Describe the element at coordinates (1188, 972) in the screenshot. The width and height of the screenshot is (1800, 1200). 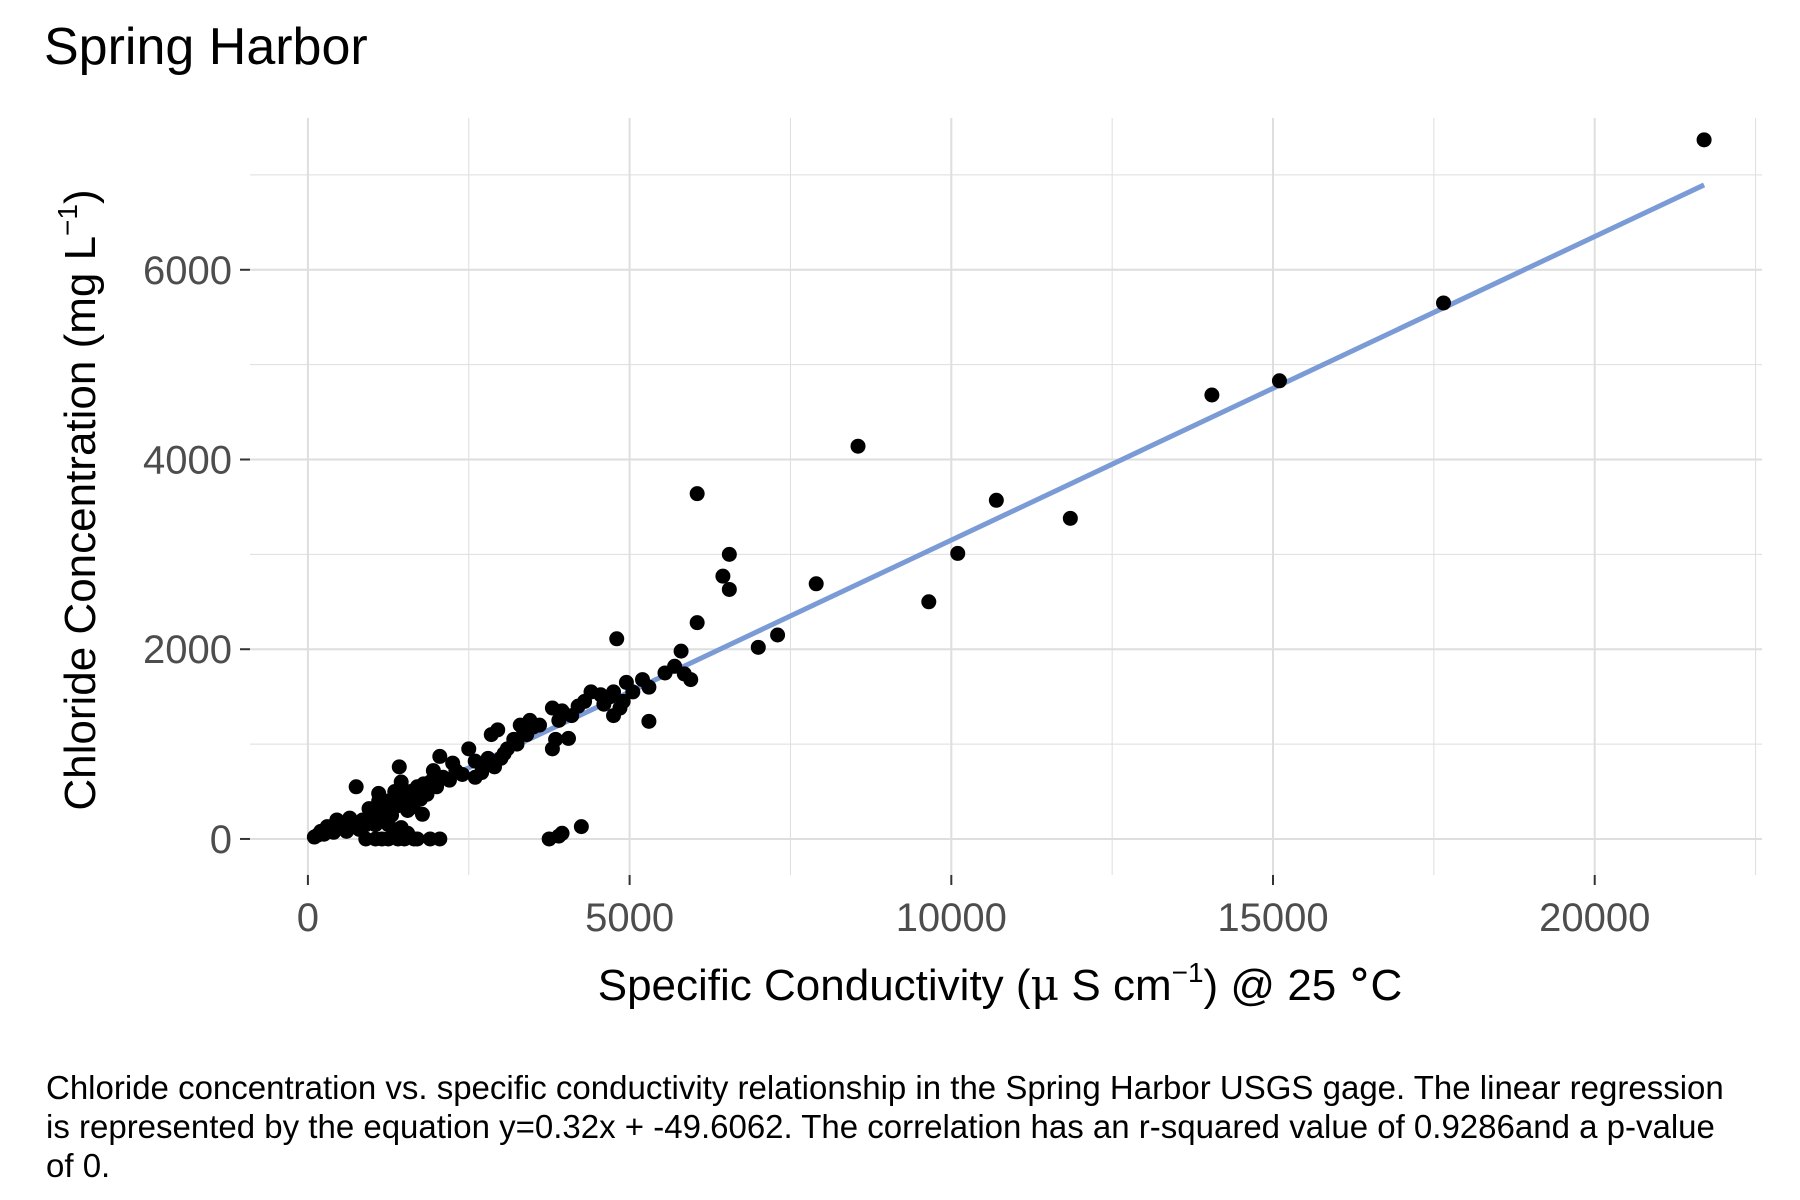
I see `x-axis-title-exponent: −1` at that location.